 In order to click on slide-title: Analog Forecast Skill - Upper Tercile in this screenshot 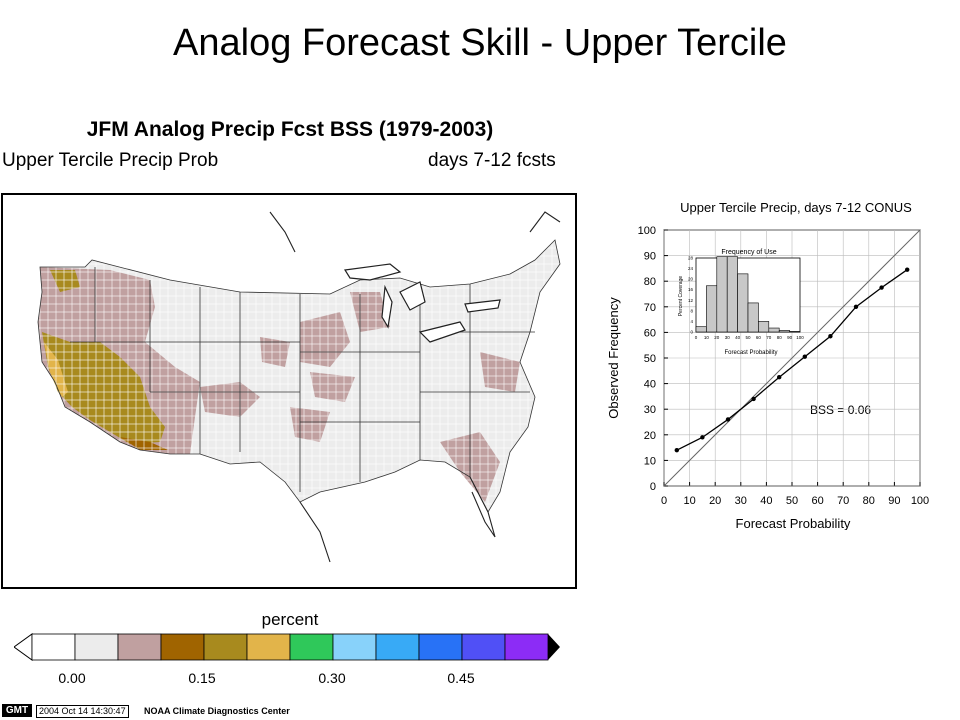, I will do `click(480, 43)`.